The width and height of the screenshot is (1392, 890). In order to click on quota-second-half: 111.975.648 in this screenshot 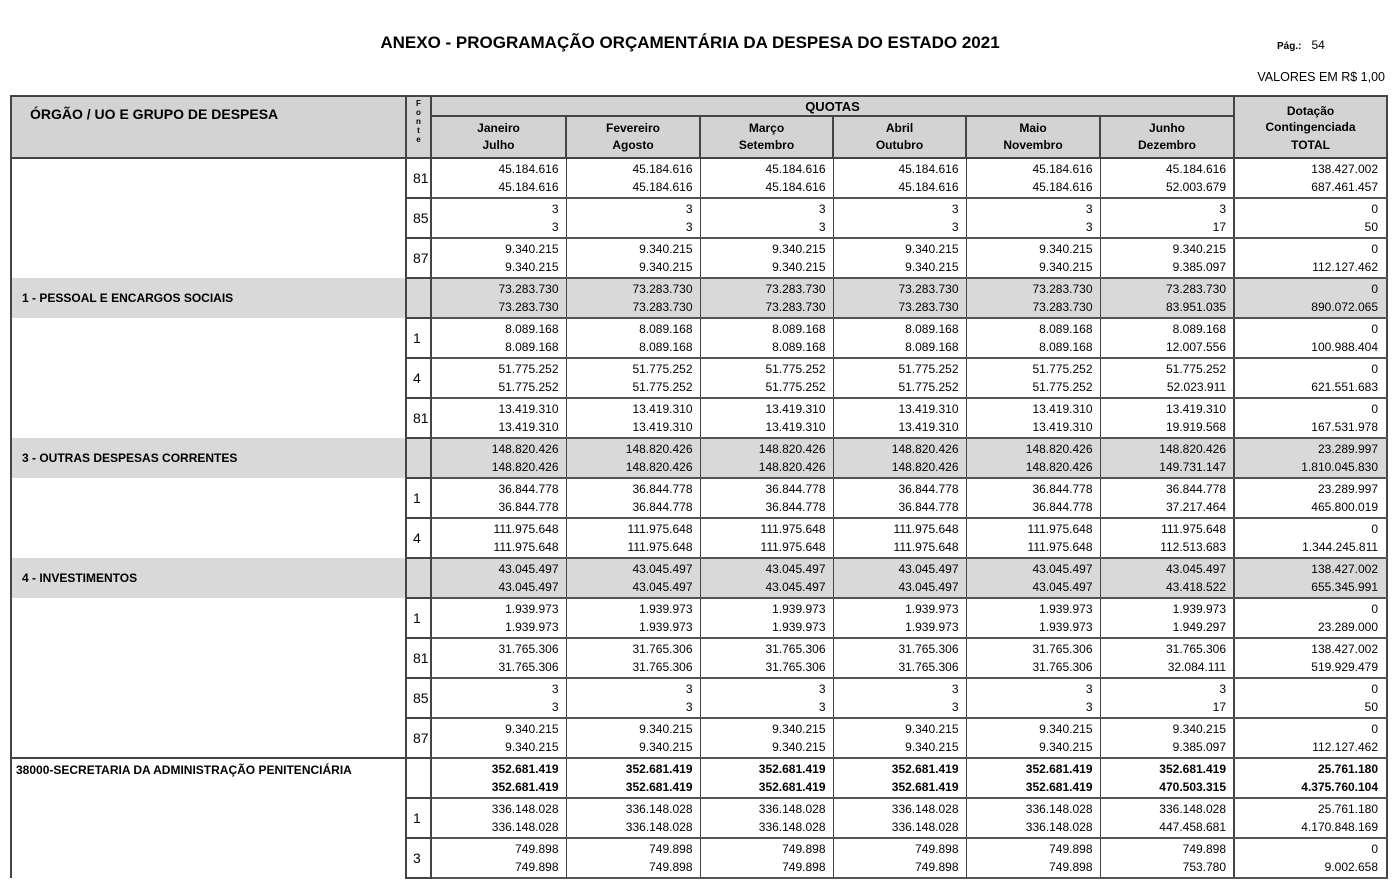, I will do `click(793, 547)`.